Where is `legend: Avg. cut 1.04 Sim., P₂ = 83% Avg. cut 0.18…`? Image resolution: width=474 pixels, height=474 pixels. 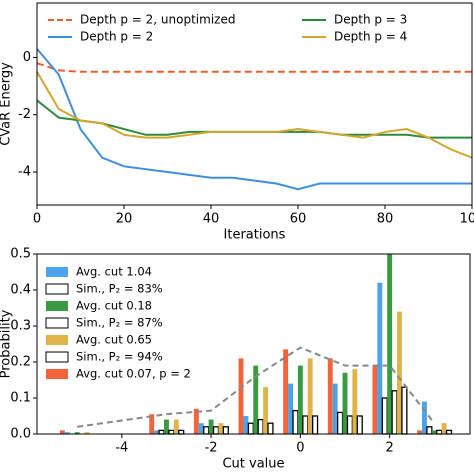
legend: Avg. cut 1.04 Sim., P₂ = 83% Avg. cut 0.18… is located at coordinates (118, 323).